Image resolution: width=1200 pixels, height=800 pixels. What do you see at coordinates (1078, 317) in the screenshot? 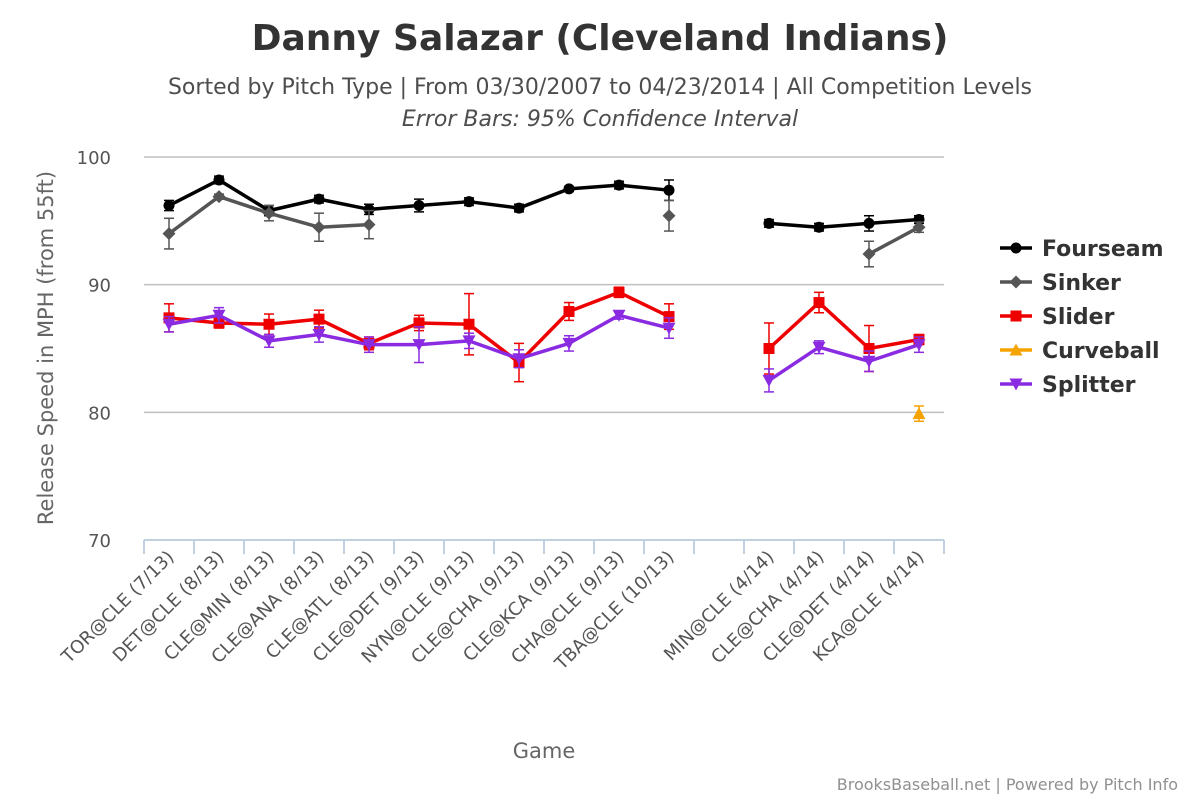
I see `legend-label: Slider` at bounding box center [1078, 317].